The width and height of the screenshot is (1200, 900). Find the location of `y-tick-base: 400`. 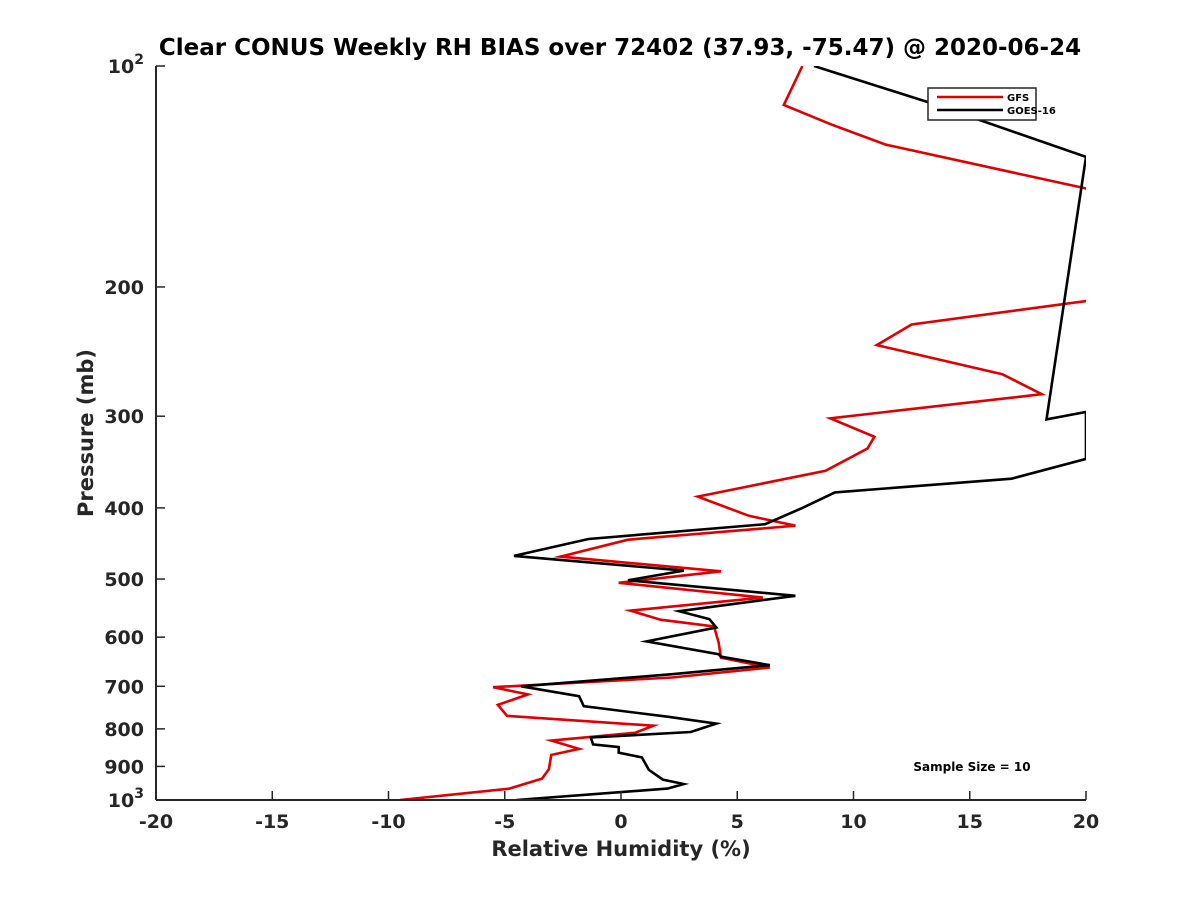

y-tick-base: 400 is located at coordinates (124, 509).